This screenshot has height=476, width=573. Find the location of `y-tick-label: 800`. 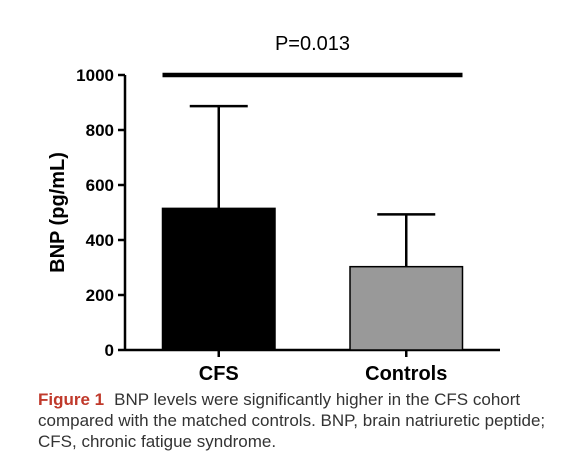

y-tick-label: 800 is located at coordinates (100, 130).